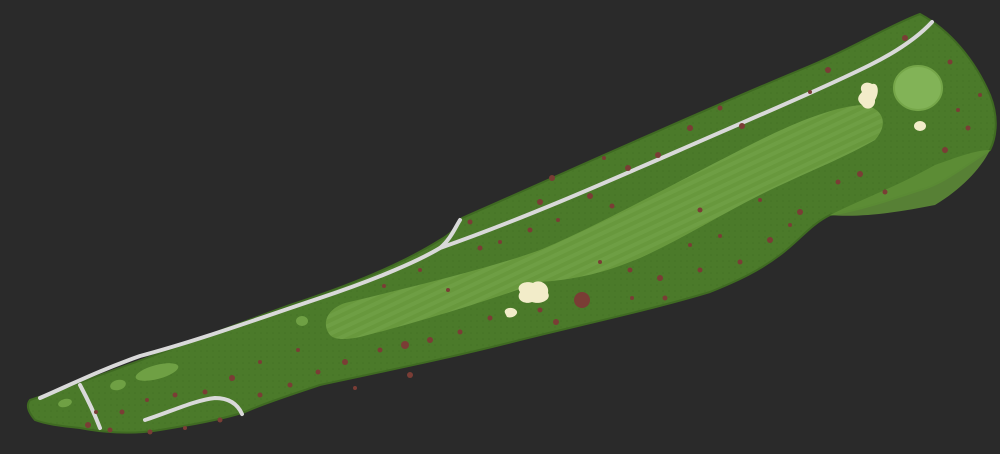 The image size is (1000, 454). I want to click on tee-boxes, so click(183, 362).